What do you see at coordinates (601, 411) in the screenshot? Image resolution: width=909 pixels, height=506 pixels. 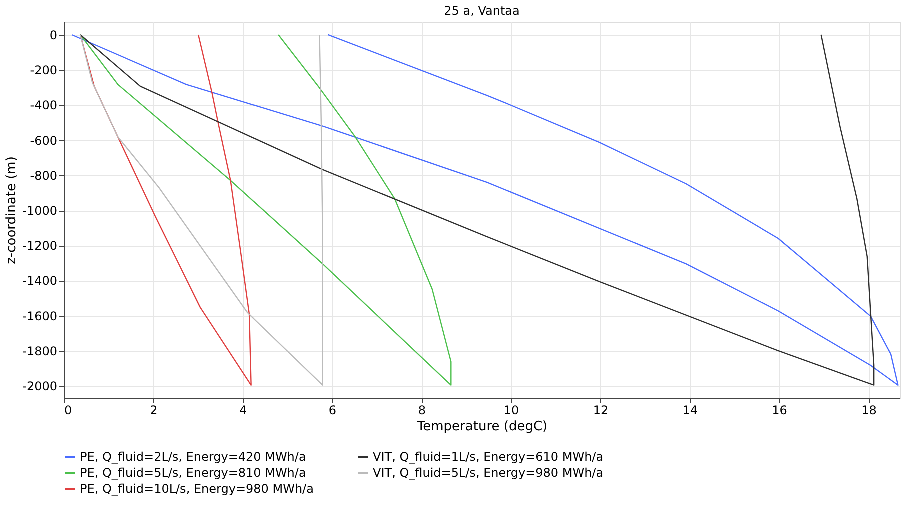 I see `x-tick-label: 12` at bounding box center [601, 411].